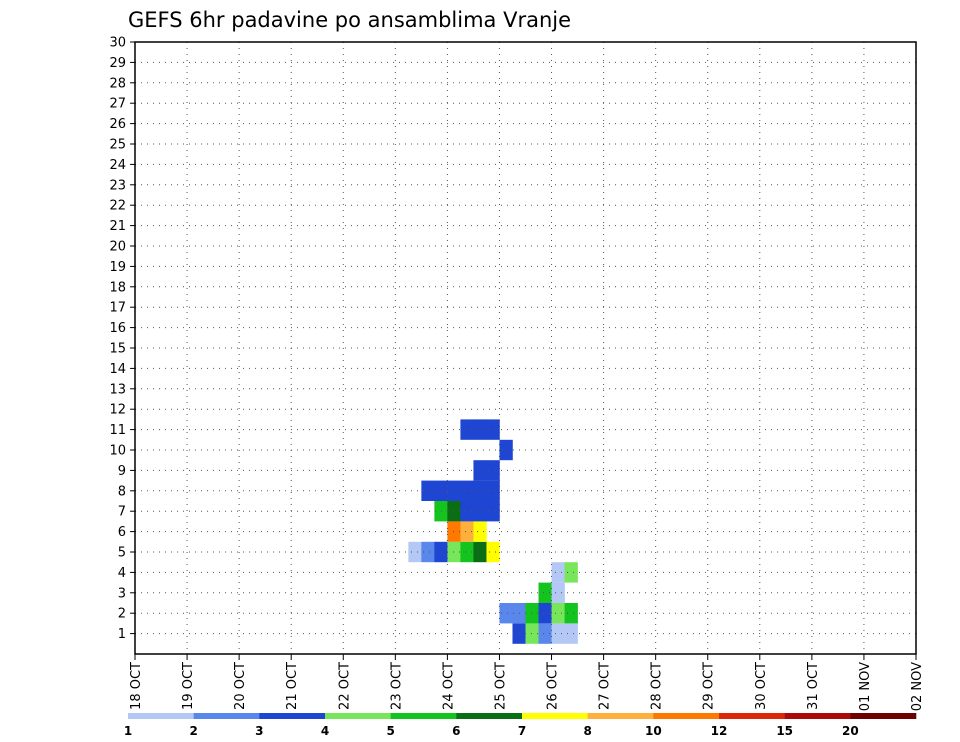 The height and width of the screenshot is (742, 960). Describe the element at coordinates (117, 206) in the screenshot. I see `y-tick-label: 22` at that location.